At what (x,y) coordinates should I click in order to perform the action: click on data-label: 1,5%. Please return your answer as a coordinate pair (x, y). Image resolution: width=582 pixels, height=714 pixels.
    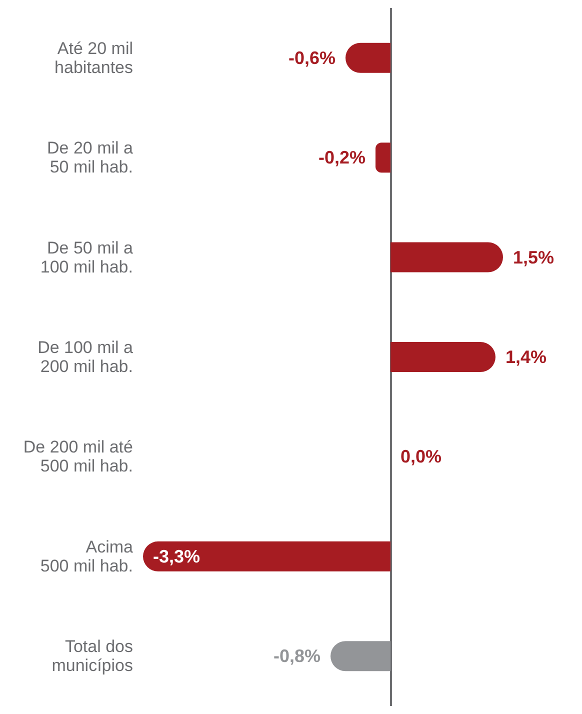
    Looking at the image, I should click on (533, 257).